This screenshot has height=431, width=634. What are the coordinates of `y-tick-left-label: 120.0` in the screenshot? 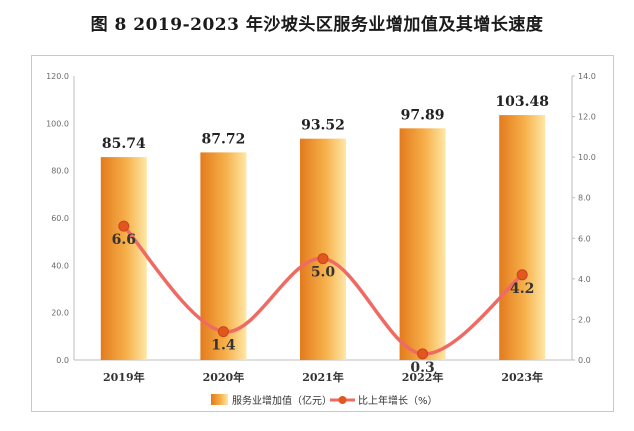 It's located at (57, 76).